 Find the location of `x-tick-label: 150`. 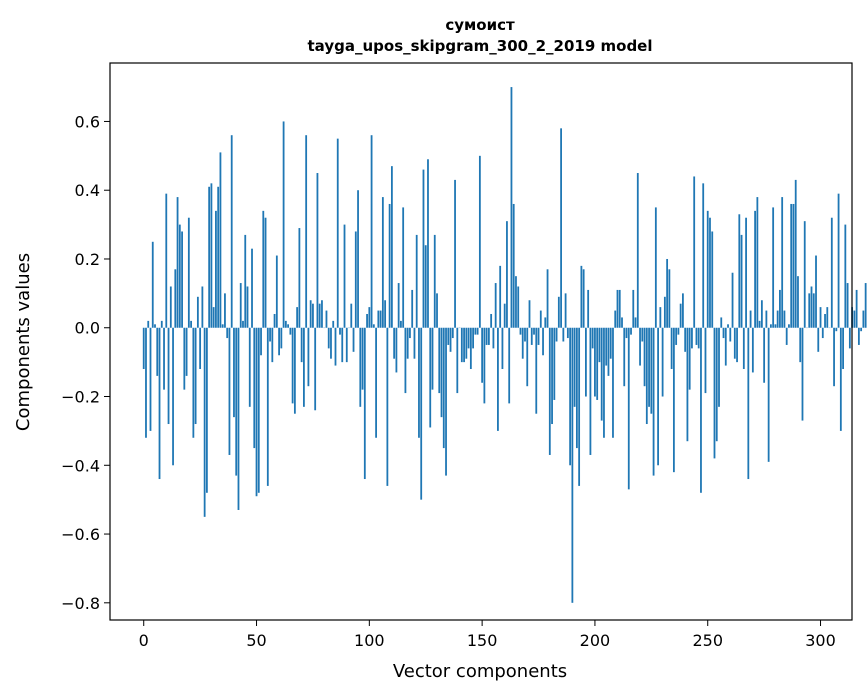

x-tick-label: 150 is located at coordinates (482, 640).